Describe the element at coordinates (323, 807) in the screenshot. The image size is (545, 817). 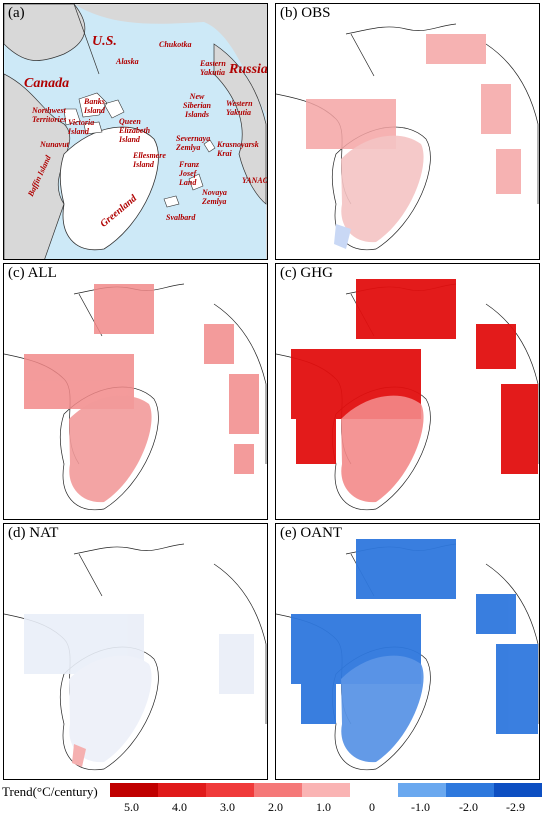
I see `legend-tick-4: 1.0` at that location.